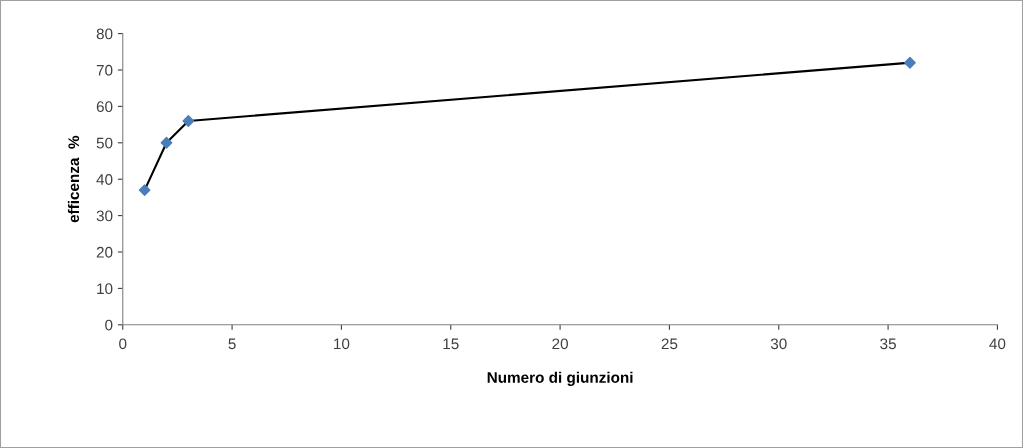 This screenshot has height=448, width=1023. What do you see at coordinates (232, 344) in the screenshot?
I see `x-tick-label: 5` at bounding box center [232, 344].